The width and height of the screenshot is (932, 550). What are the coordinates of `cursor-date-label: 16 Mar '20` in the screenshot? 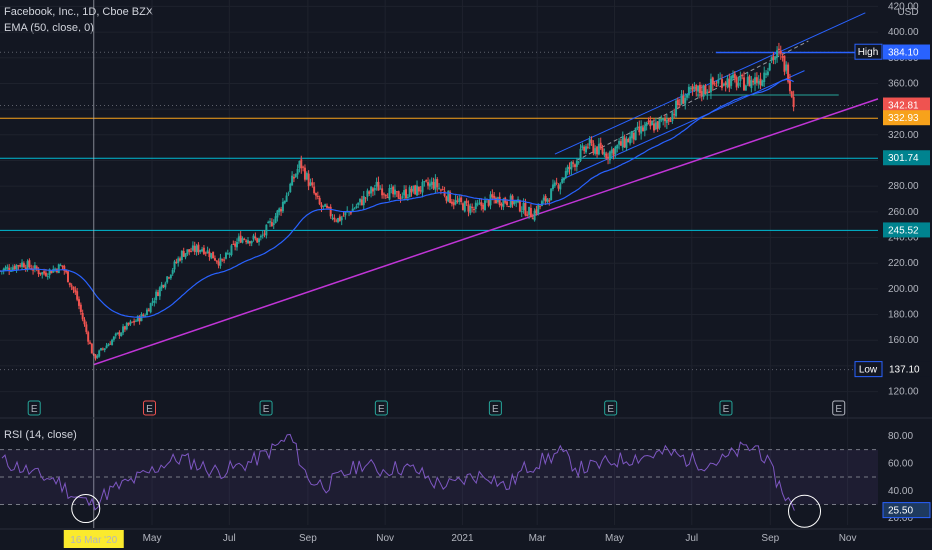 It's located at (93, 540).